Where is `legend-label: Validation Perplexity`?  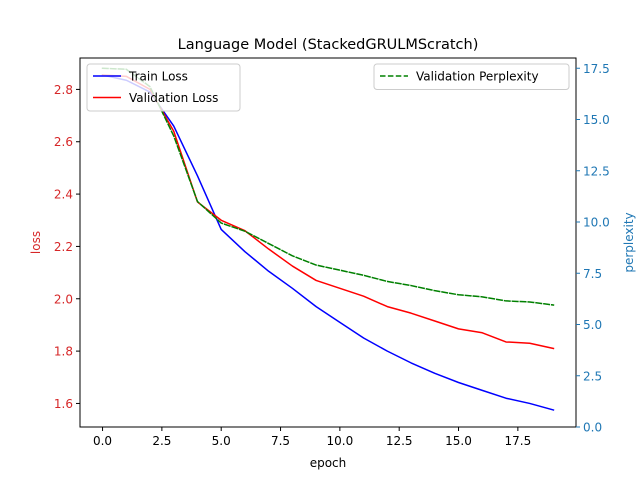 legend-label: Validation Perplexity is located at coordinates (477, 77).